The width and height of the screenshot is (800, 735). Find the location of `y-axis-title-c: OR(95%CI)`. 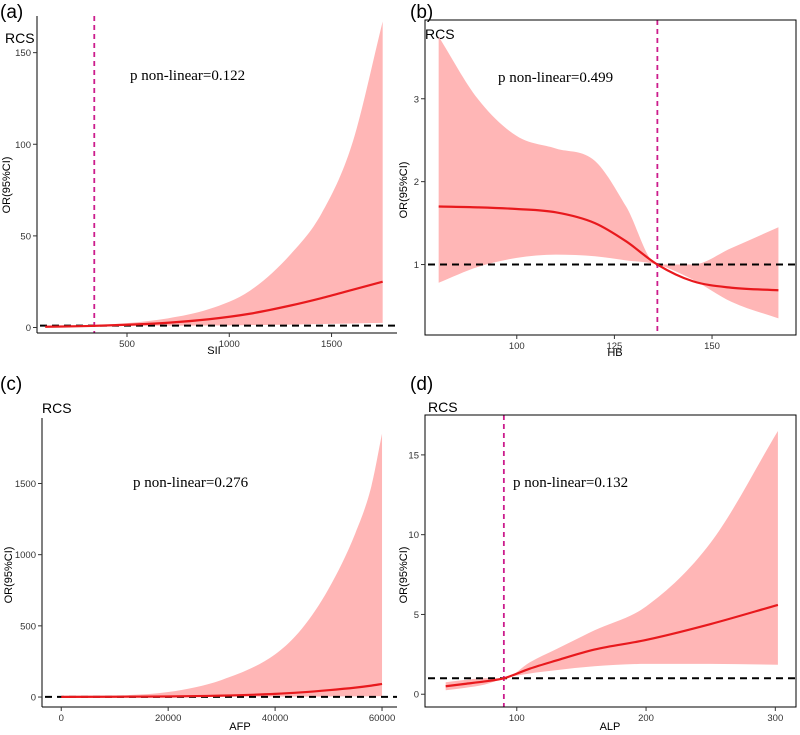

y-axis-title-c: OR(95%CI) is located at coordinates (9, 575).